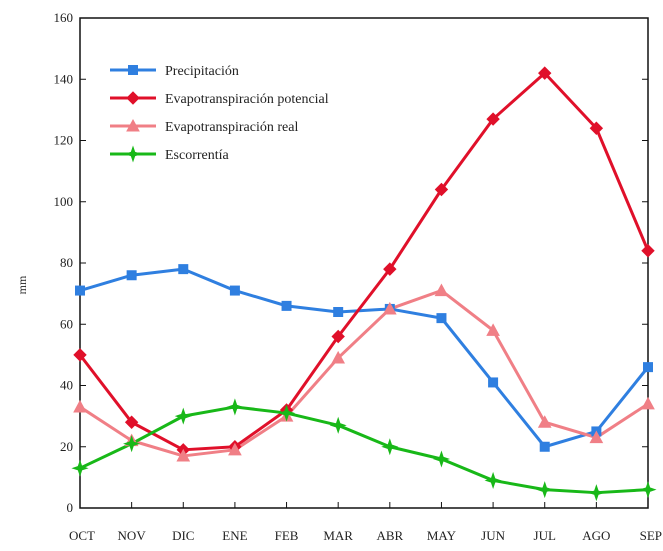 Image resolution: width=663 pixels, height=551 pixels. What do you see at coordinates (64, 140) in the screenshot?
I see `y-tick-label: 120` at bounding box center [64, 140].